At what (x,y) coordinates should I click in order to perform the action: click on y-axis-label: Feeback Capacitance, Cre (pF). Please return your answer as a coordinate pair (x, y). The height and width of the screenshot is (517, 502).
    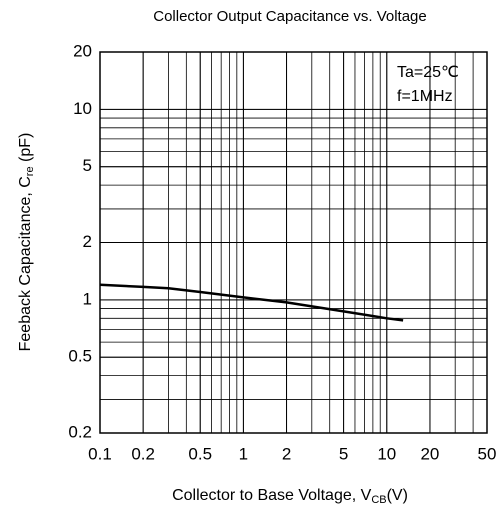
    Looking at the image, I should click on (26, 242).